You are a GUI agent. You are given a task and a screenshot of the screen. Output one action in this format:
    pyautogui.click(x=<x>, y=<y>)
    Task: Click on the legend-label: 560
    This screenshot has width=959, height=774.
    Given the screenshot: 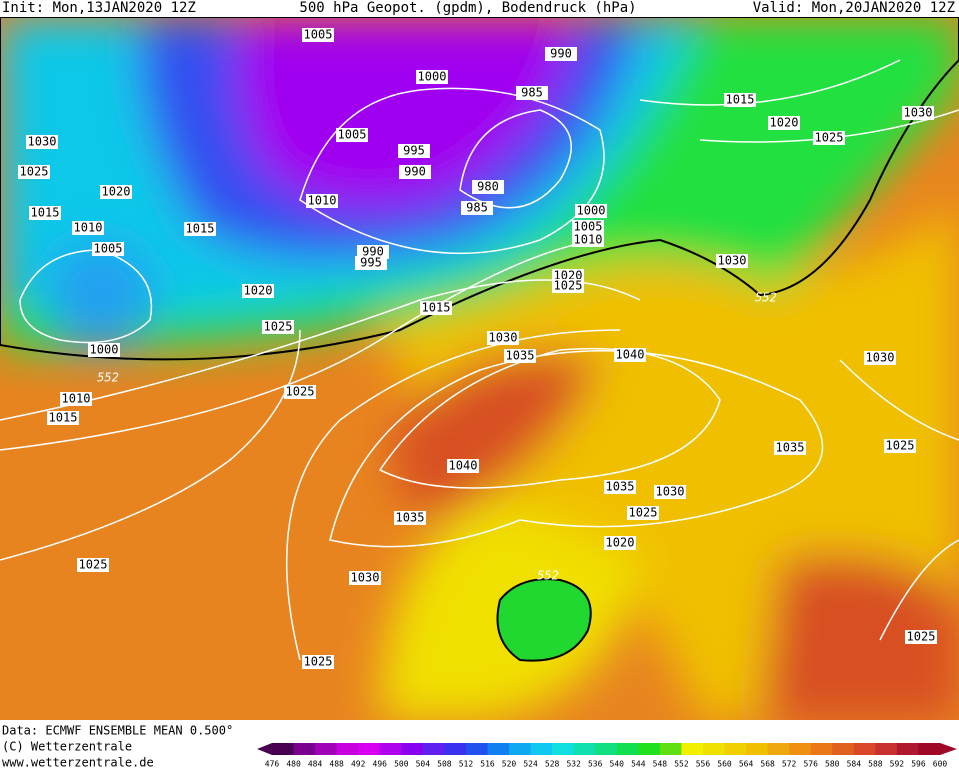 What is the action you would take?
    pyautogui.click(x=724, y=764)
    